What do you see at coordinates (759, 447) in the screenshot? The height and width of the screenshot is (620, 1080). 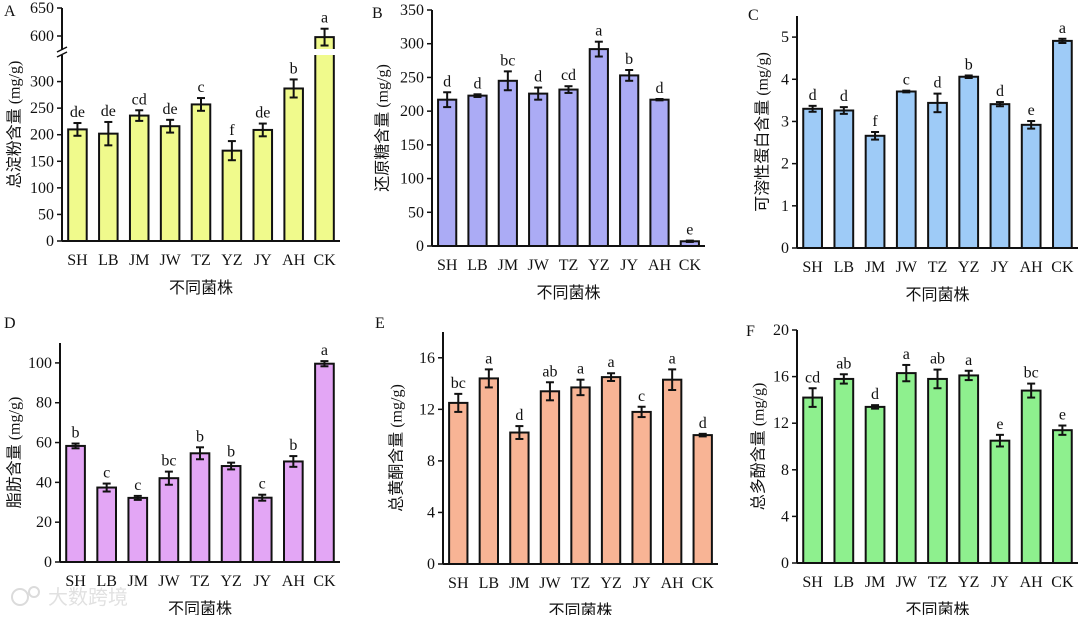 I see `y-axis-label: 总多酚含量 (mg/g)` at bounding box center [759, 447].